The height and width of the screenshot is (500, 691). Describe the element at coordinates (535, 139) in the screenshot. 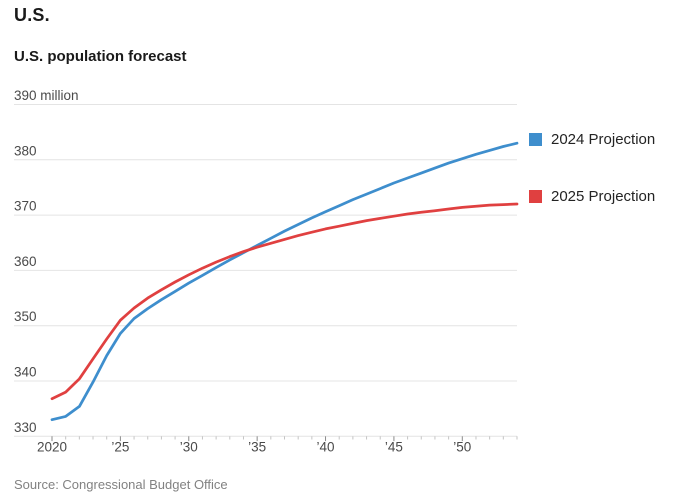

I see `legend-swatch-2024` at that location.